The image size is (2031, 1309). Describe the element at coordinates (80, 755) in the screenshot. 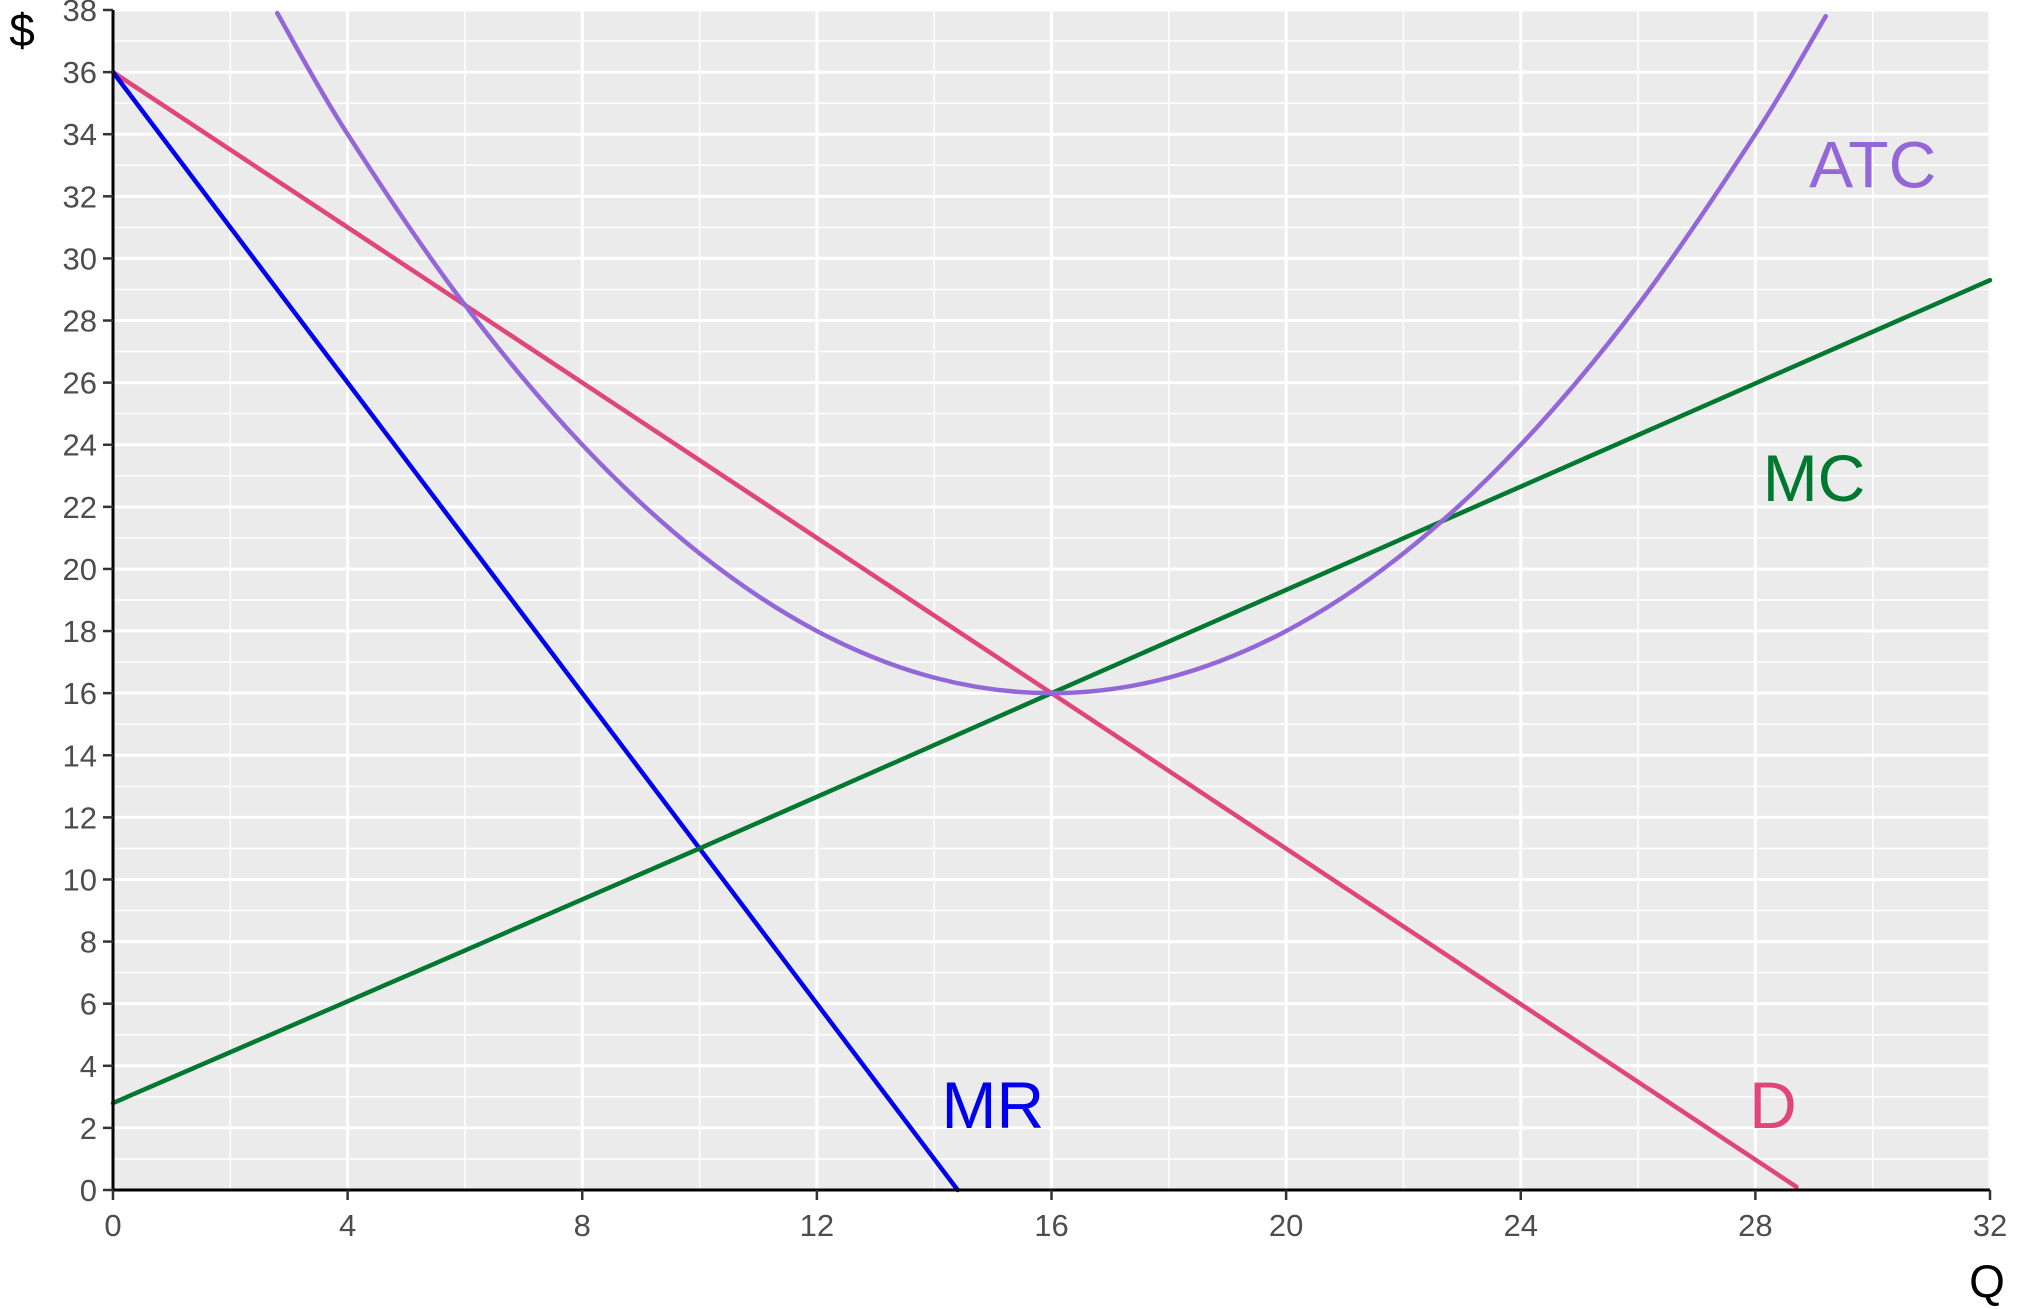

I see `y-tick-label: 14` at that location.